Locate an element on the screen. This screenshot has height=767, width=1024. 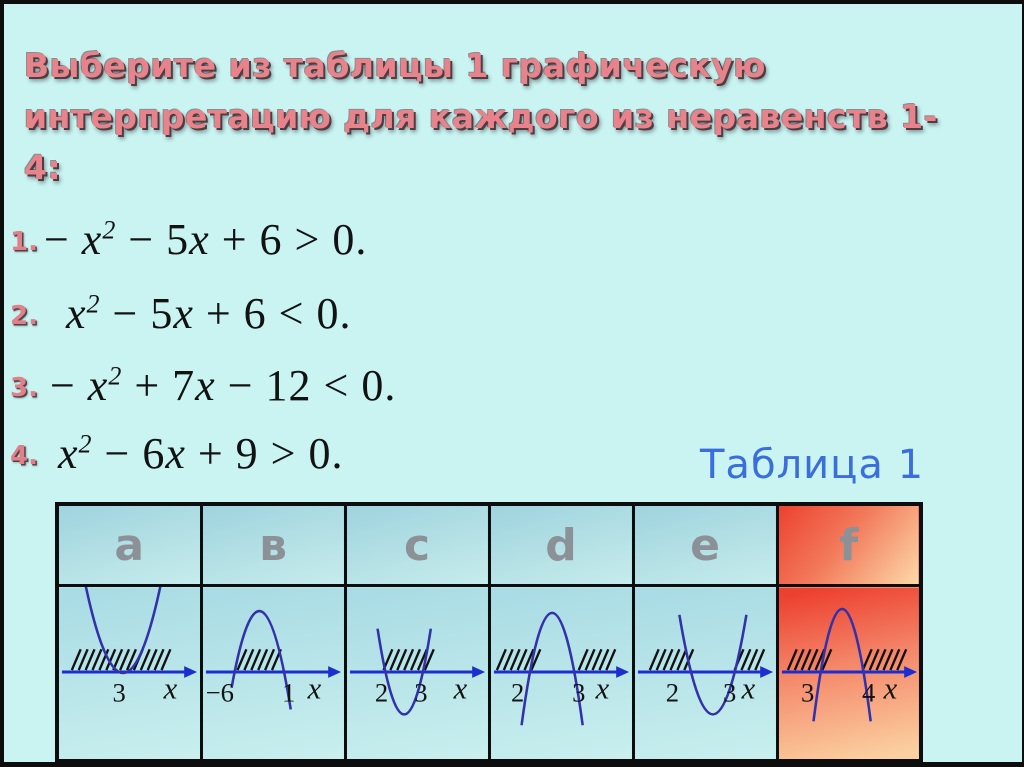
inequality-number: 1. is located at coordinates (24, 242).